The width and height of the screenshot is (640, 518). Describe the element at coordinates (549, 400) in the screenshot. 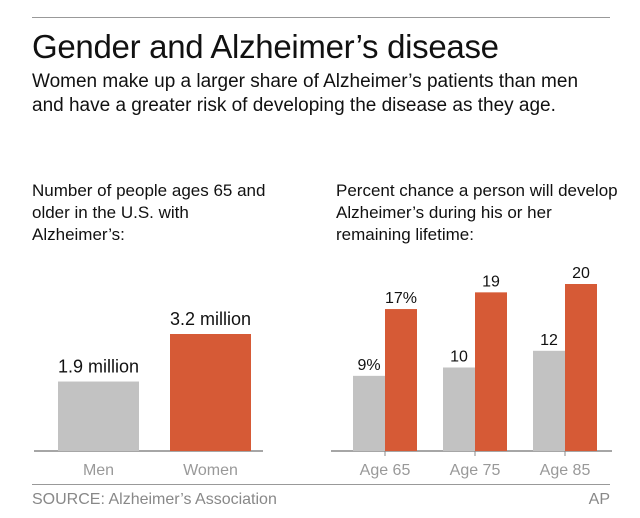

I see `bar-age-85-men` at that location.